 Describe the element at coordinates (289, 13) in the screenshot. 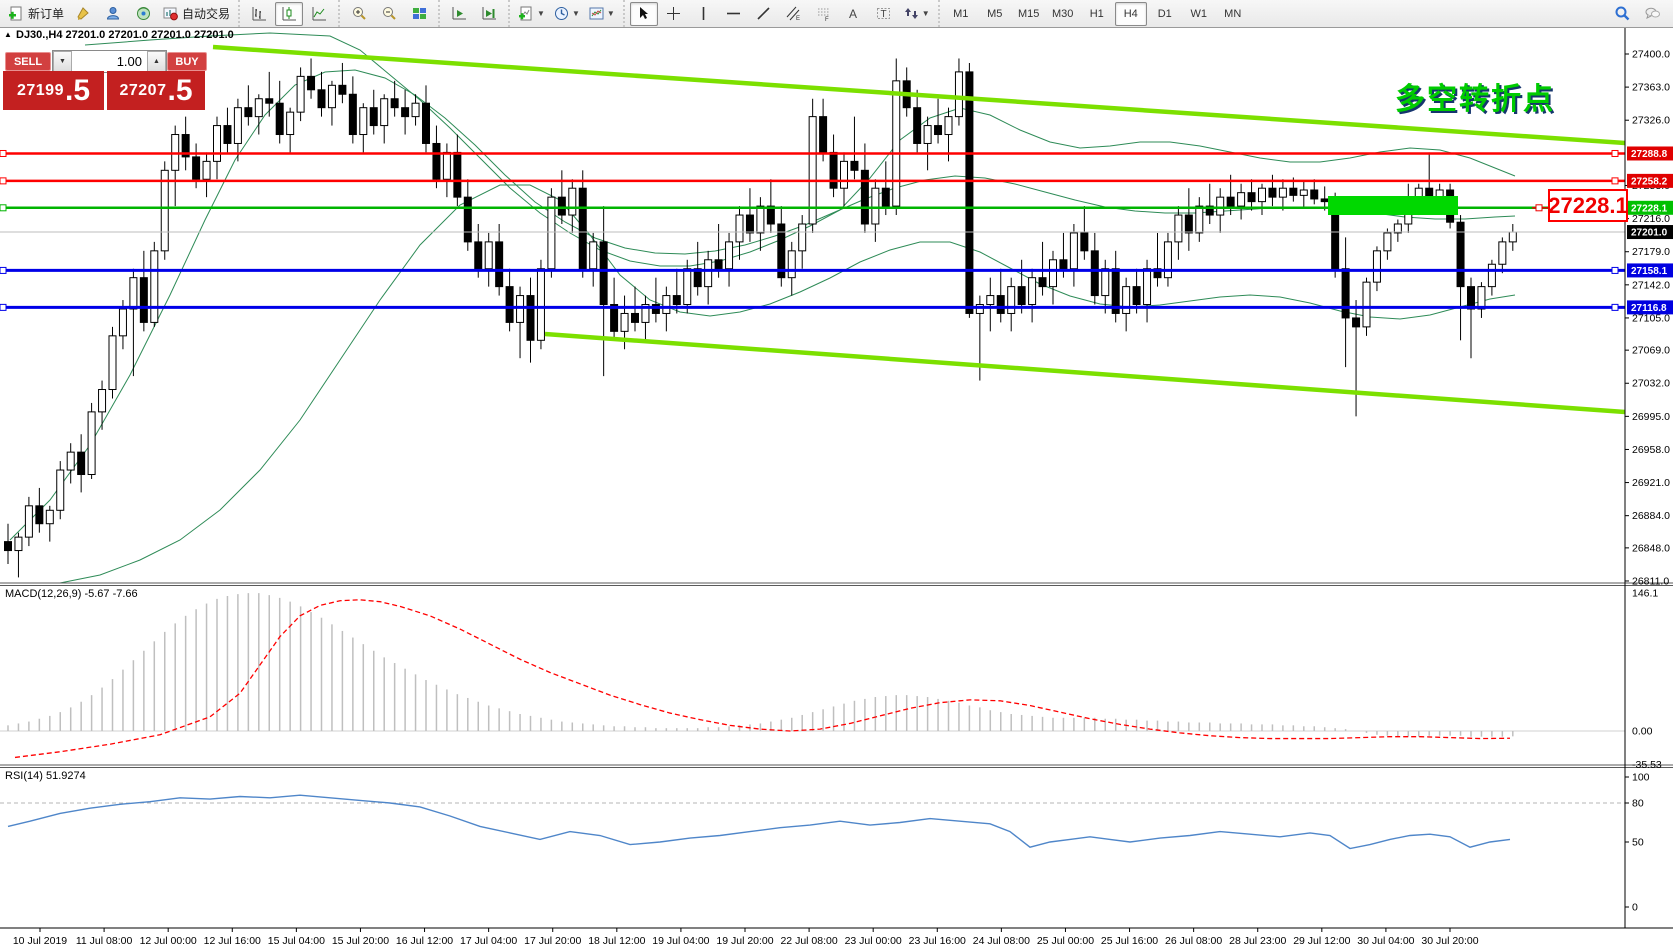

I see `candlestick-type-button` at that location.